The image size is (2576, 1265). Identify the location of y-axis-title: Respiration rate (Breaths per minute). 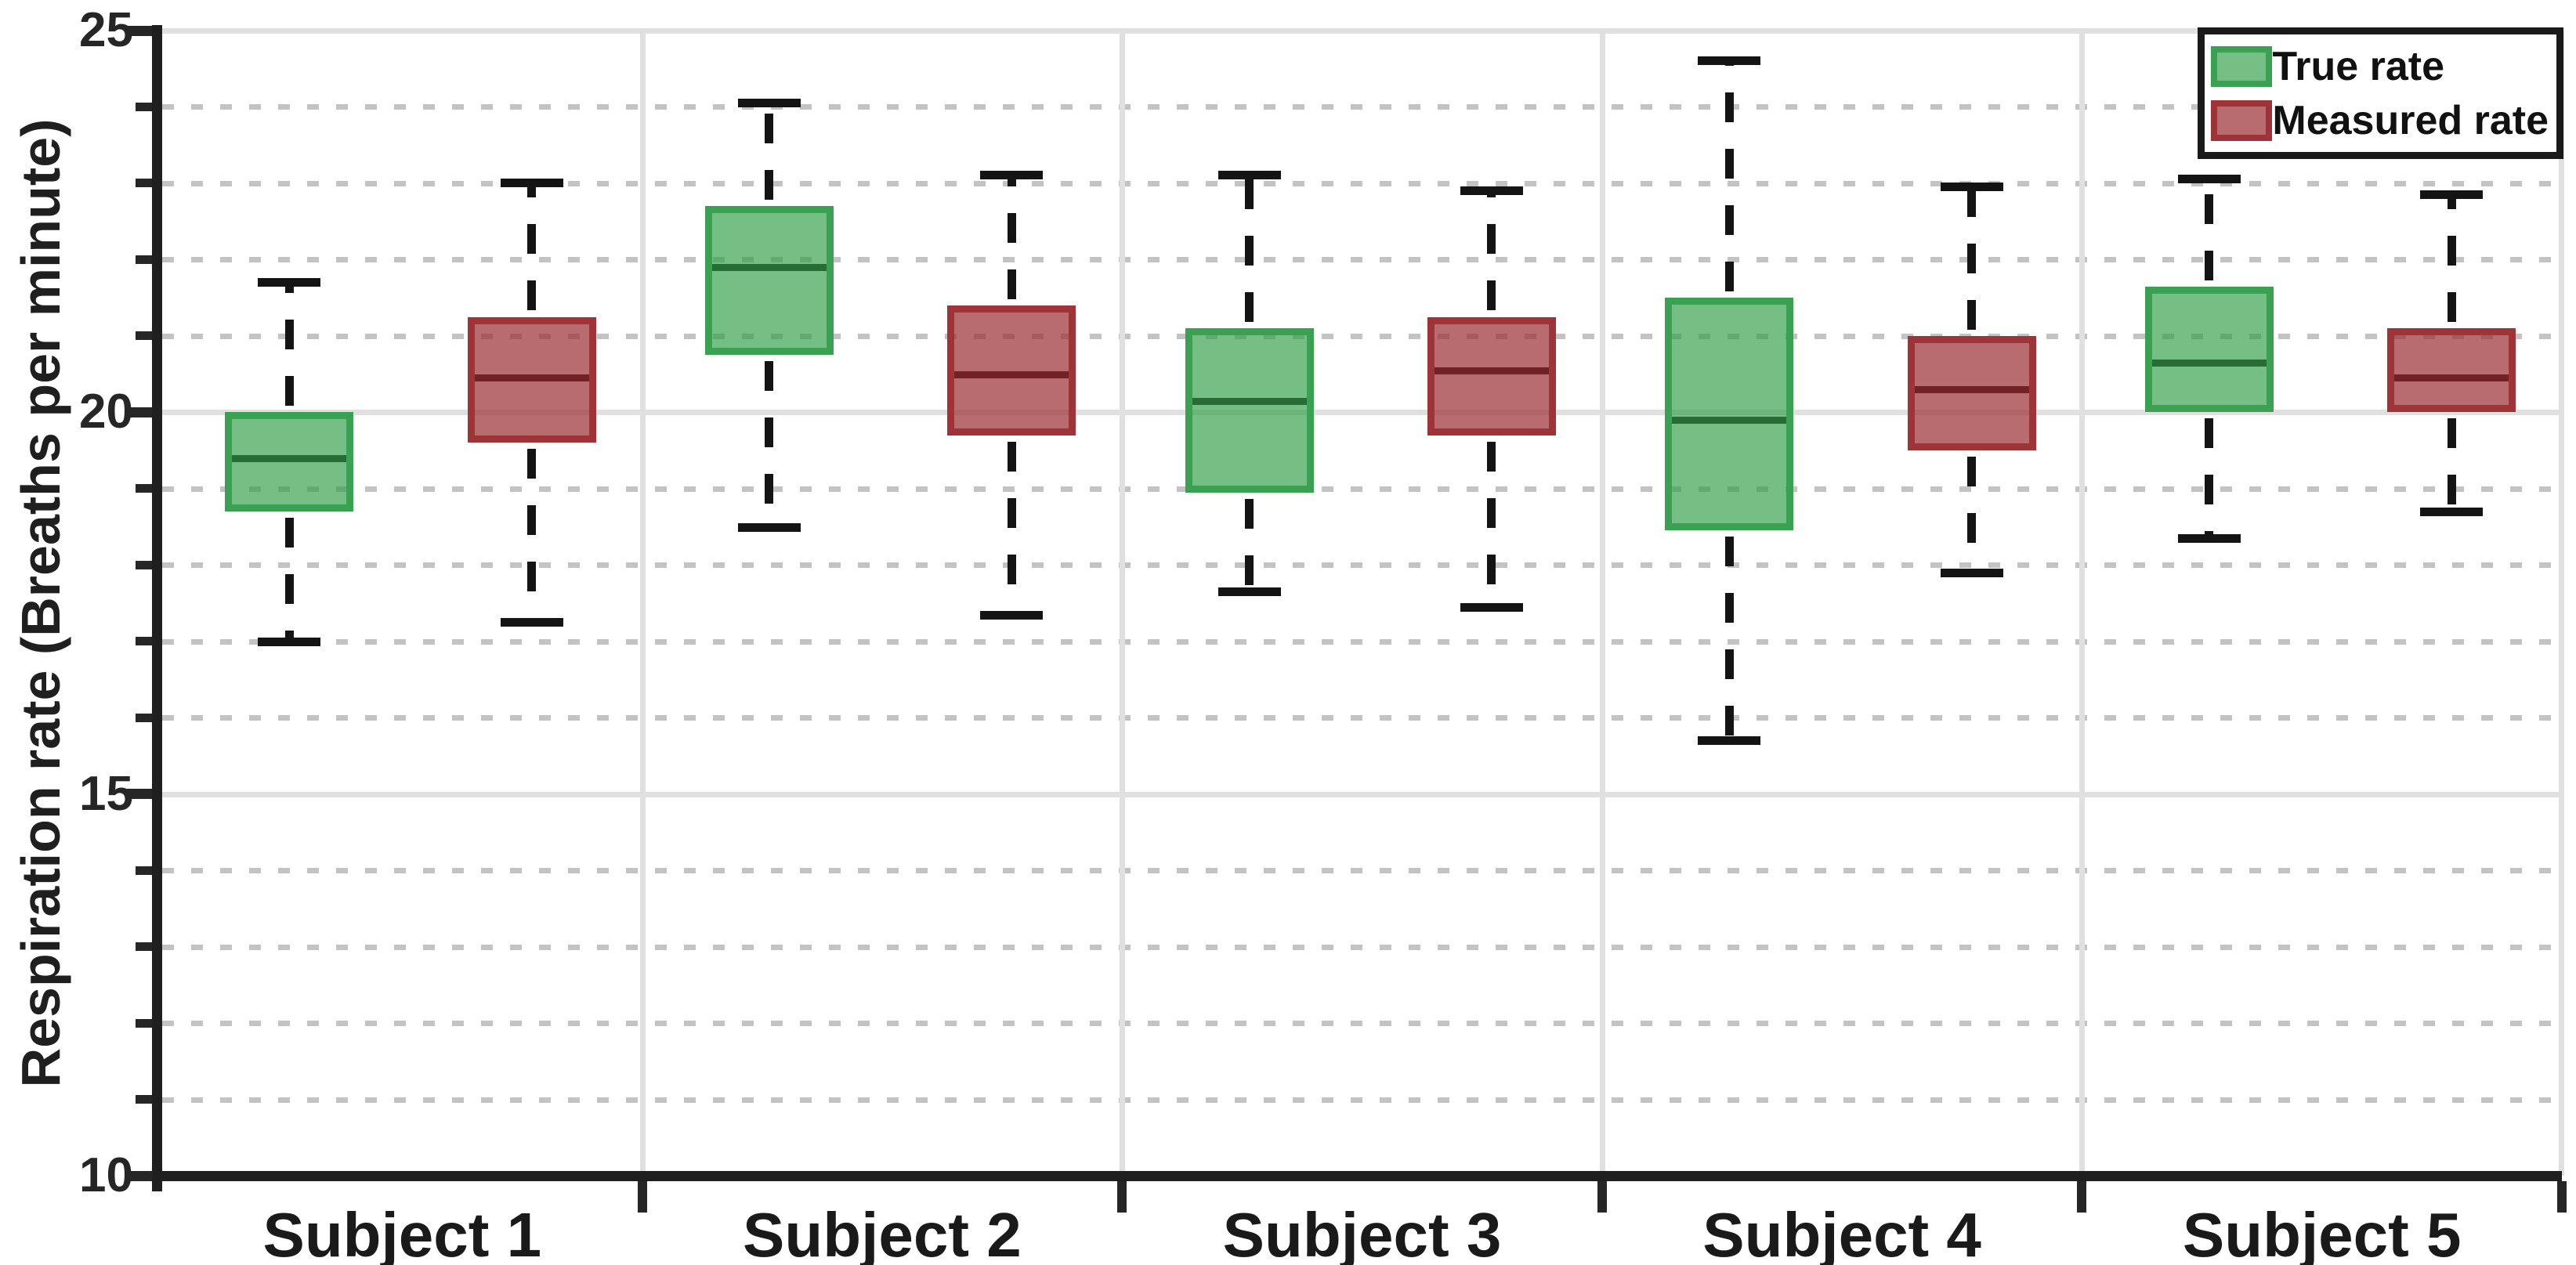
(40, 603).